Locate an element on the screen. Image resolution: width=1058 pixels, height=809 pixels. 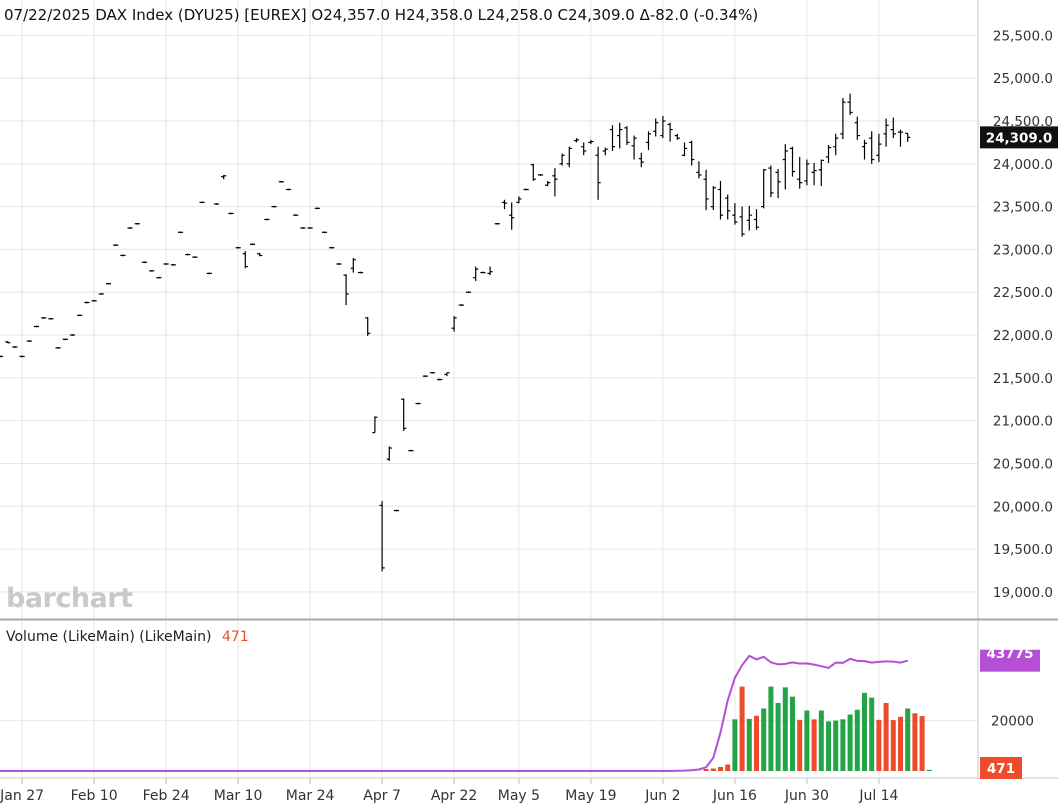
volume-value-badge-label: 471 is located at coordinates (1001, 769).